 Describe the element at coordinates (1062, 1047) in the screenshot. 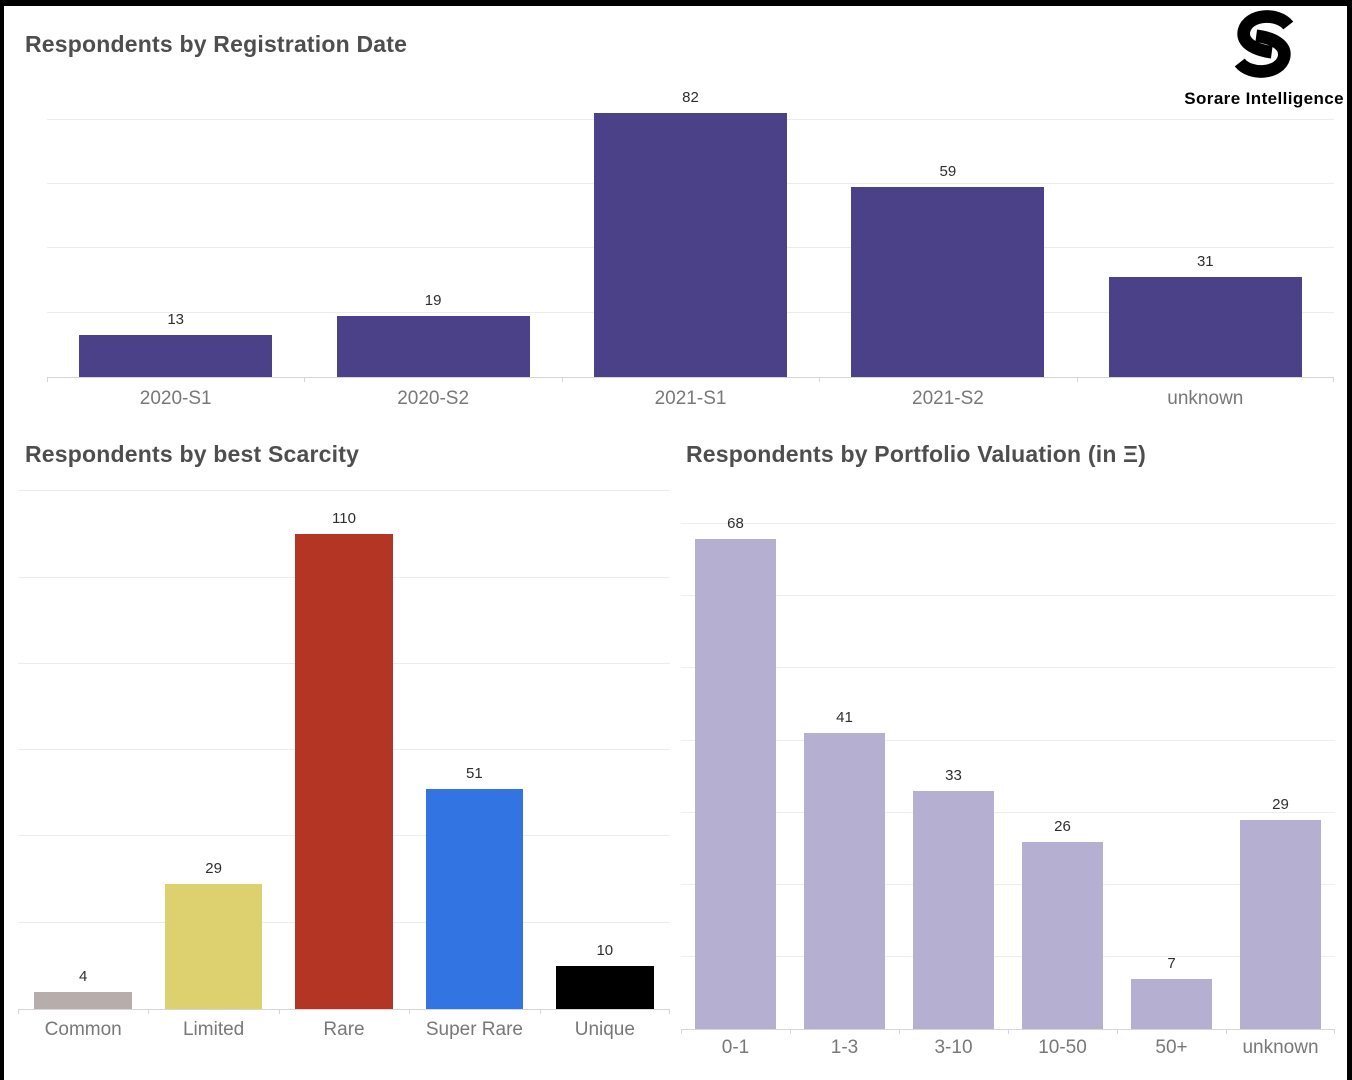

I see `x-axis-label: 10-50` at that location.